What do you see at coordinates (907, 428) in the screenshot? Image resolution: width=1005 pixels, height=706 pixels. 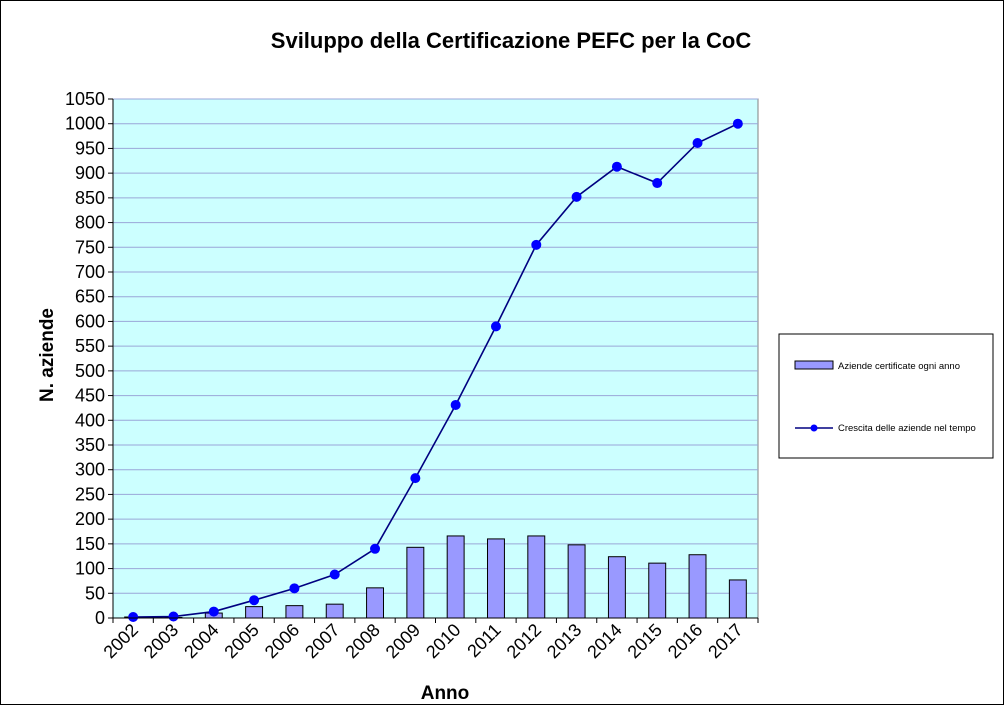 I see `legend-label-line: Crescita delle aziende nel tempo` at bounding box center [907, 428].